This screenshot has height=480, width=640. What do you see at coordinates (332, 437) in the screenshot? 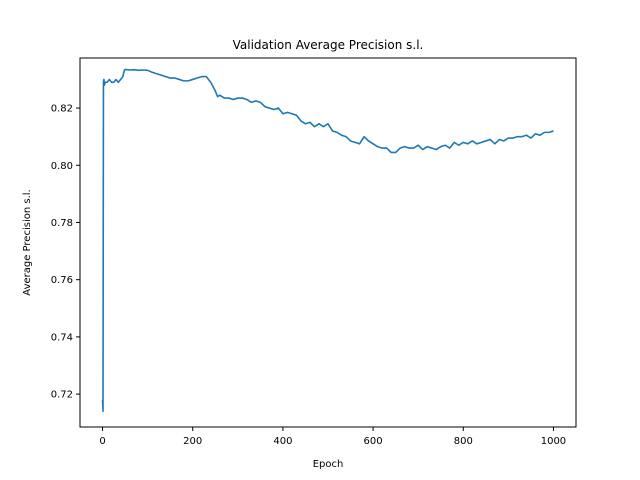
I see `x-axis: 0 200 400 600 800 1000` at bounding box center [332, 437].